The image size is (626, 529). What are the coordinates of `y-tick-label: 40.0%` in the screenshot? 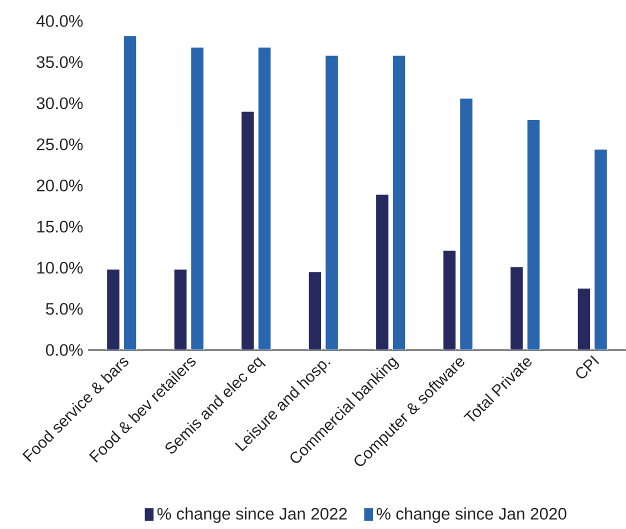 It's located at (59, 21).